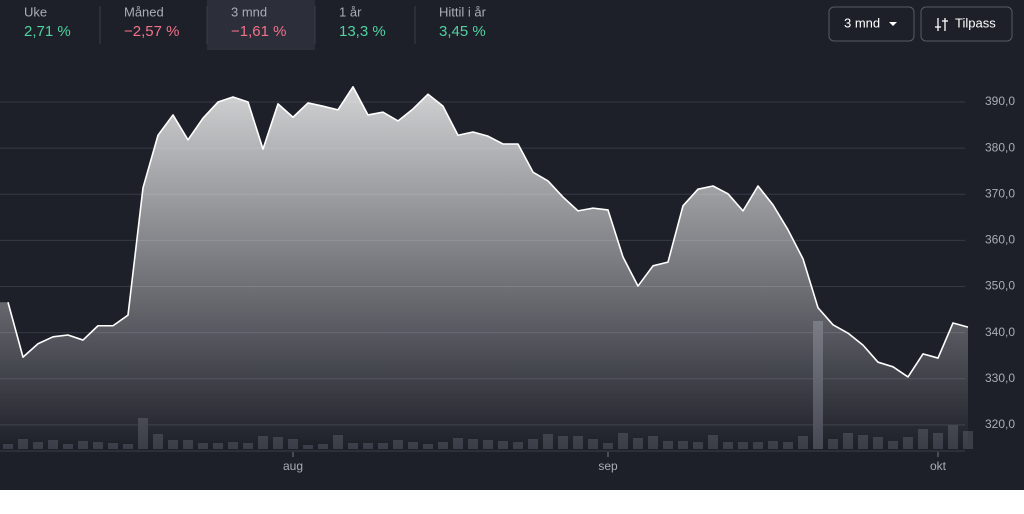  I want to click on tab-value: −1,61 %, so click(258, 31).